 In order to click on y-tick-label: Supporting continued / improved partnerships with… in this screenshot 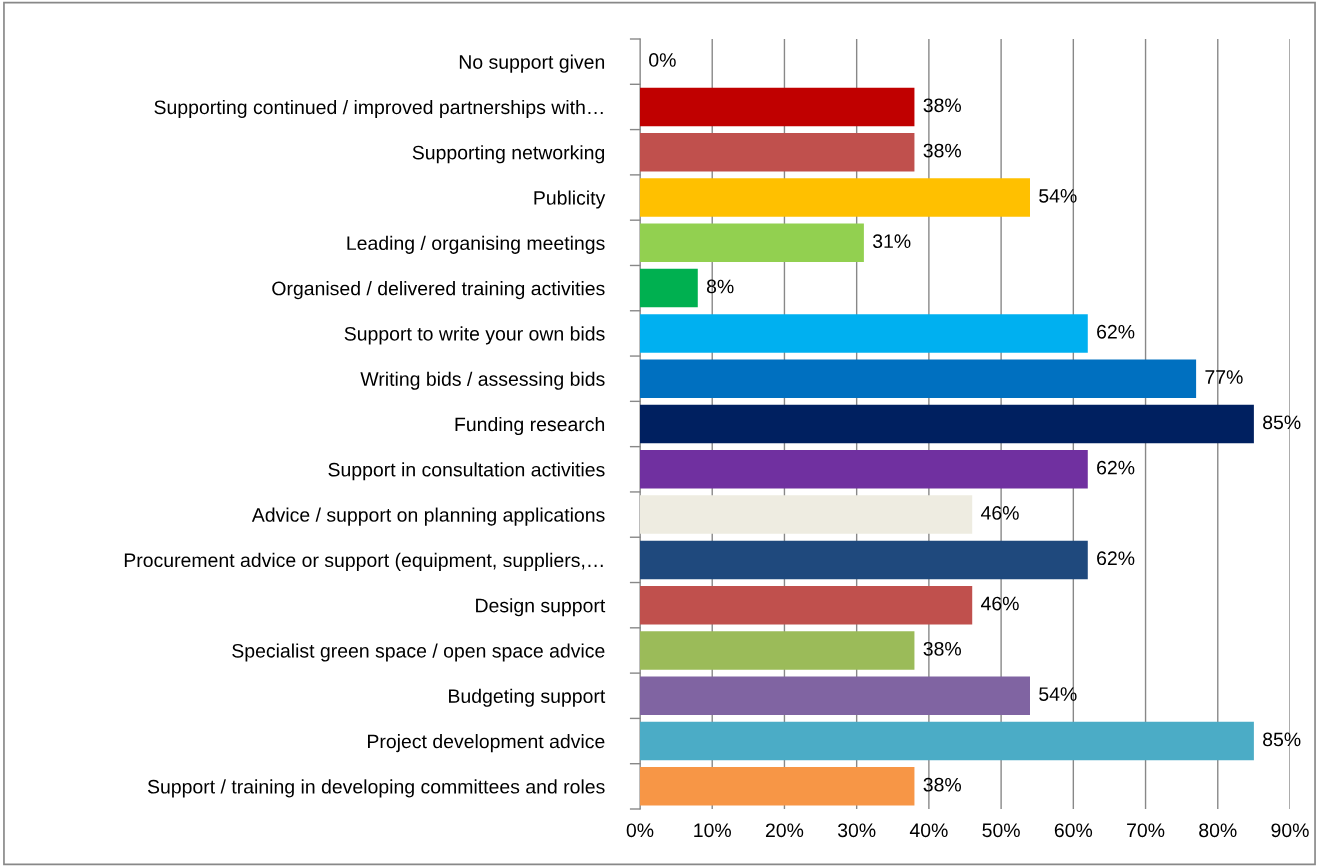, I will do `click(378, 109)`.